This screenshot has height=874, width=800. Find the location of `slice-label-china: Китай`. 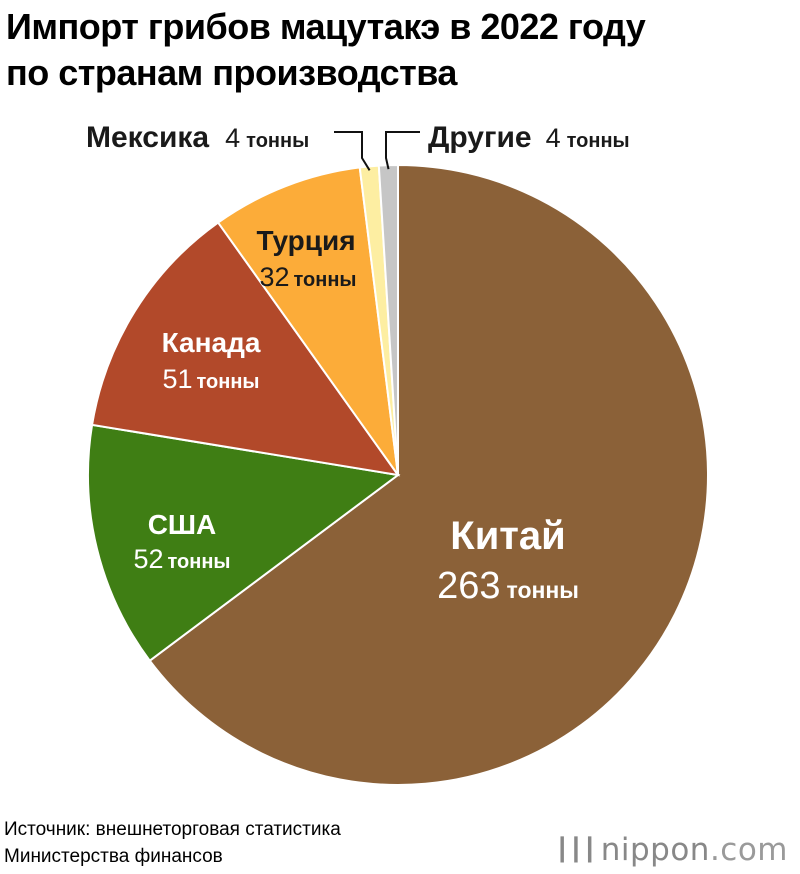

slice-label-china: Китай is located at coordinates (507, 536).